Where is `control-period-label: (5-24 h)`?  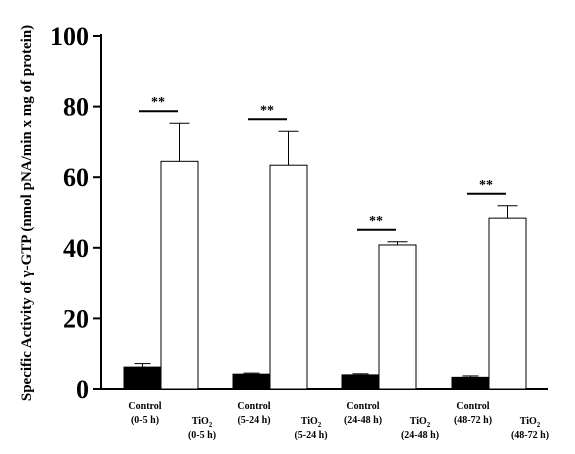 control-period-label: (5-24 h) is located at coordinates (253, 420).